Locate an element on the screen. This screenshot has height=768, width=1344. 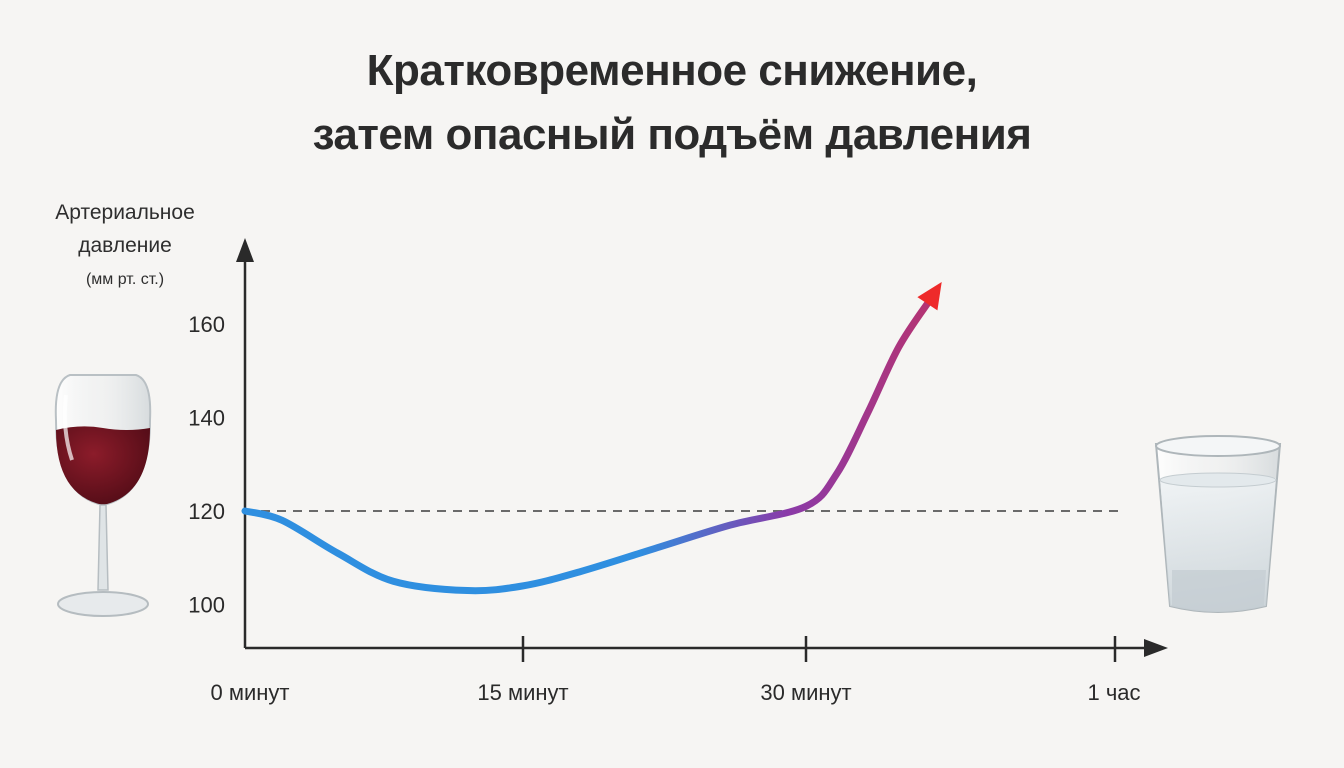
y-tick-label: 100 is located at coordinates (206, 605).